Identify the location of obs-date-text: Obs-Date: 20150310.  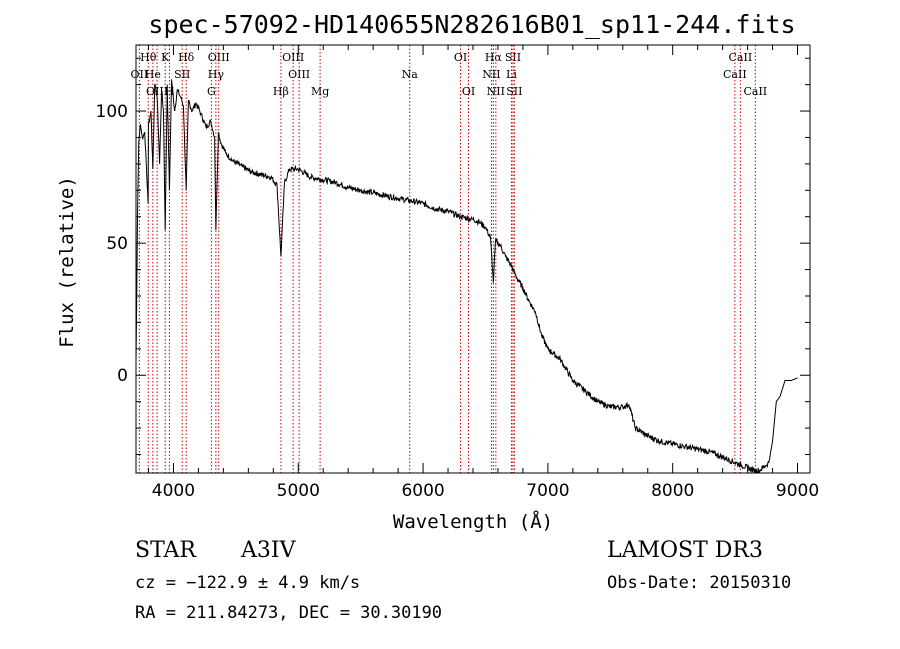
(699, 583).